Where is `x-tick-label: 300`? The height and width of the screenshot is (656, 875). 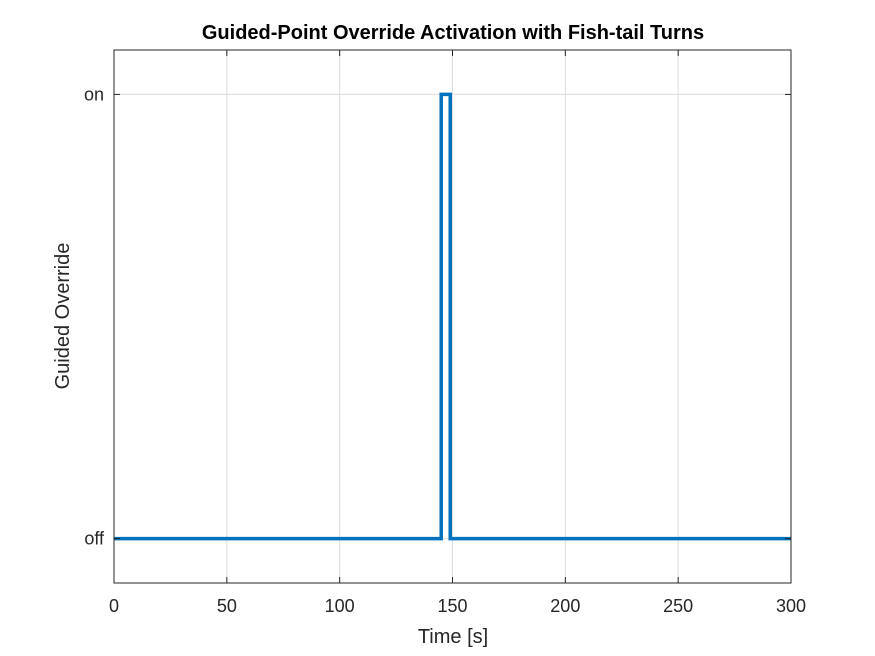 x-tick-label: 300 is located at coordinates (791, 606).